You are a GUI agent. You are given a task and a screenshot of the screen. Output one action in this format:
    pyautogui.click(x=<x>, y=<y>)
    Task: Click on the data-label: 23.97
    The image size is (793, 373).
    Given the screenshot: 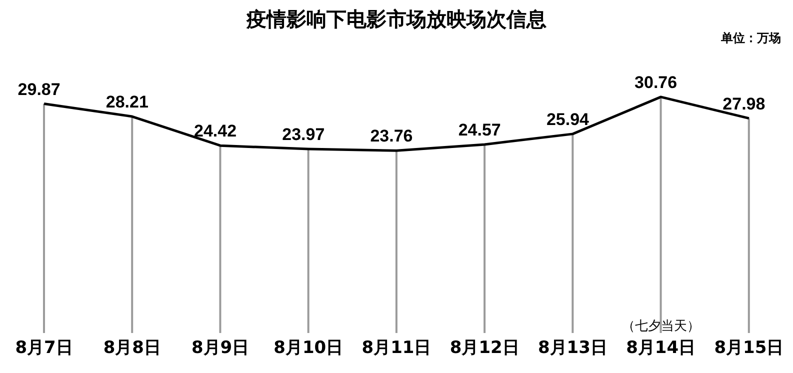 What is the action you would take?
    pyautogui.click(x=303, y=134)
    